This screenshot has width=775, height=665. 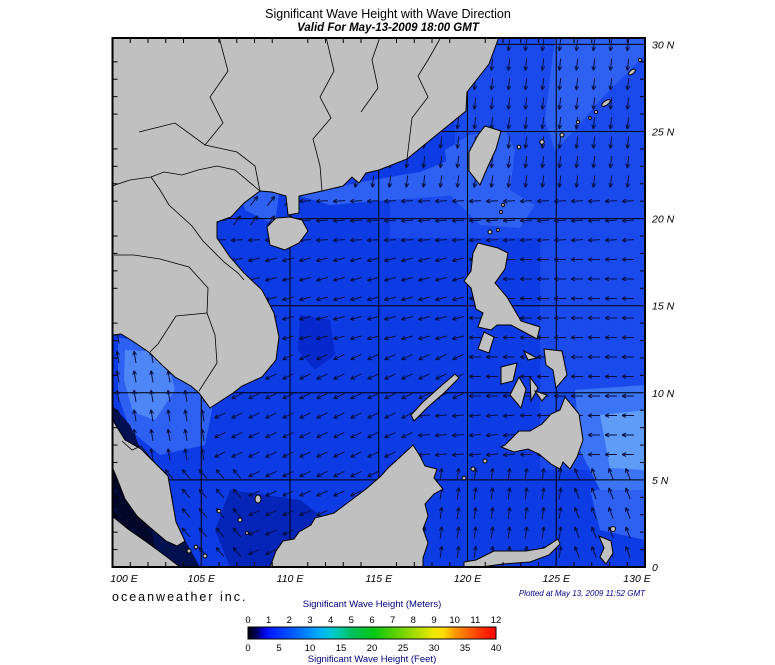 I want to click on land-sumatra, so click(x=146, y=541).